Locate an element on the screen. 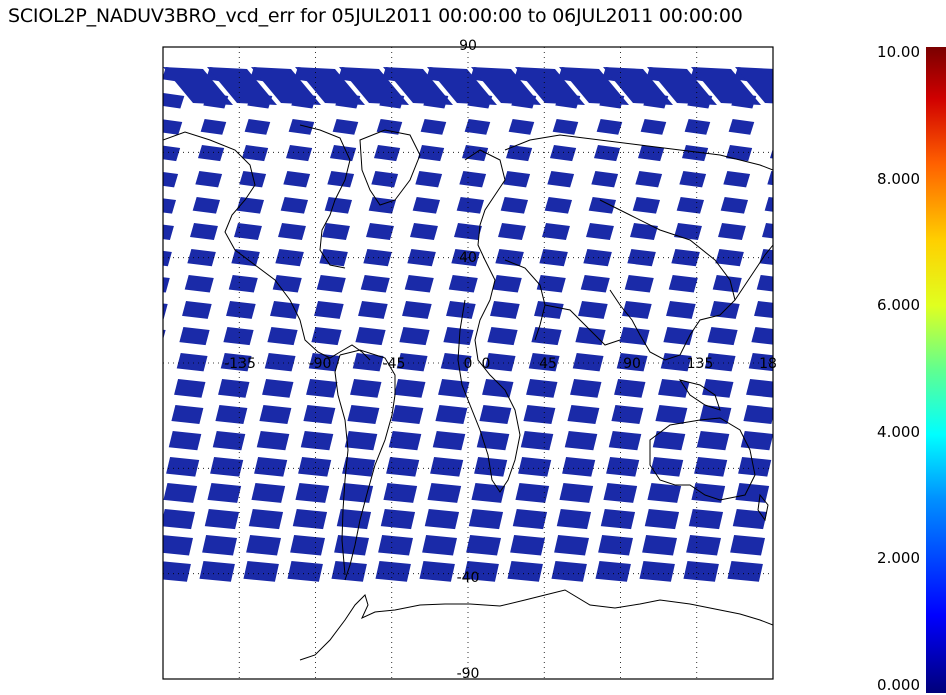  latitude-label: 90 is located at coordinates (468, 46).